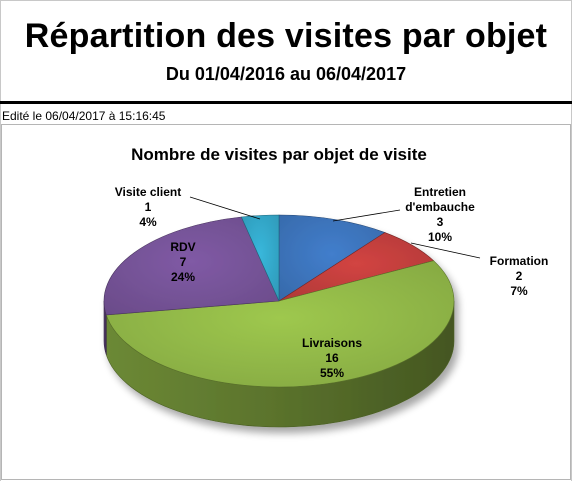 The width and height of the screenshot is (572, 481). Describe the element at coordinates (286, 102) in the screenshot. I see `title-separator` at that location.